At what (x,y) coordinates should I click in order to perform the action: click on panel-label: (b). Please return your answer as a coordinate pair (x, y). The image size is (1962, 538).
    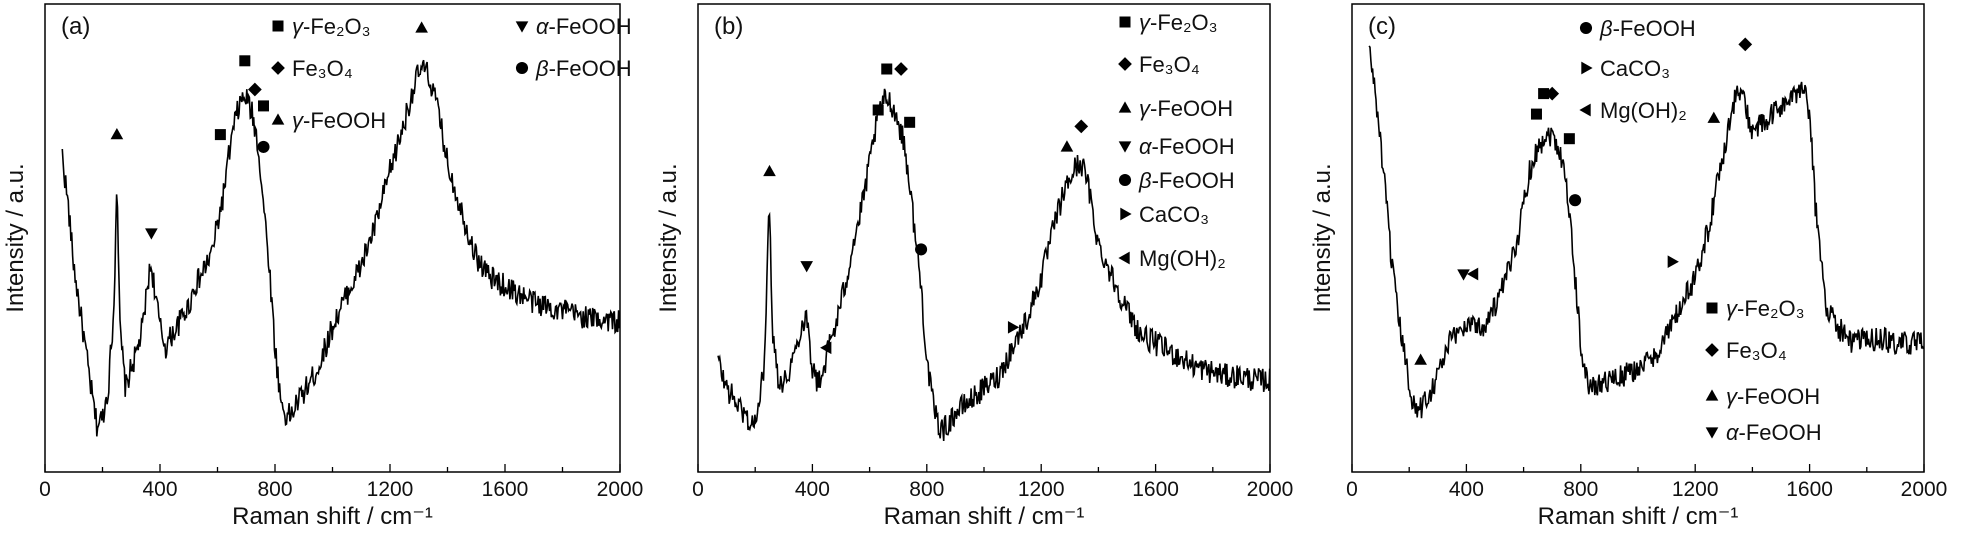
    Looking at the image, I should click on (728, 26).